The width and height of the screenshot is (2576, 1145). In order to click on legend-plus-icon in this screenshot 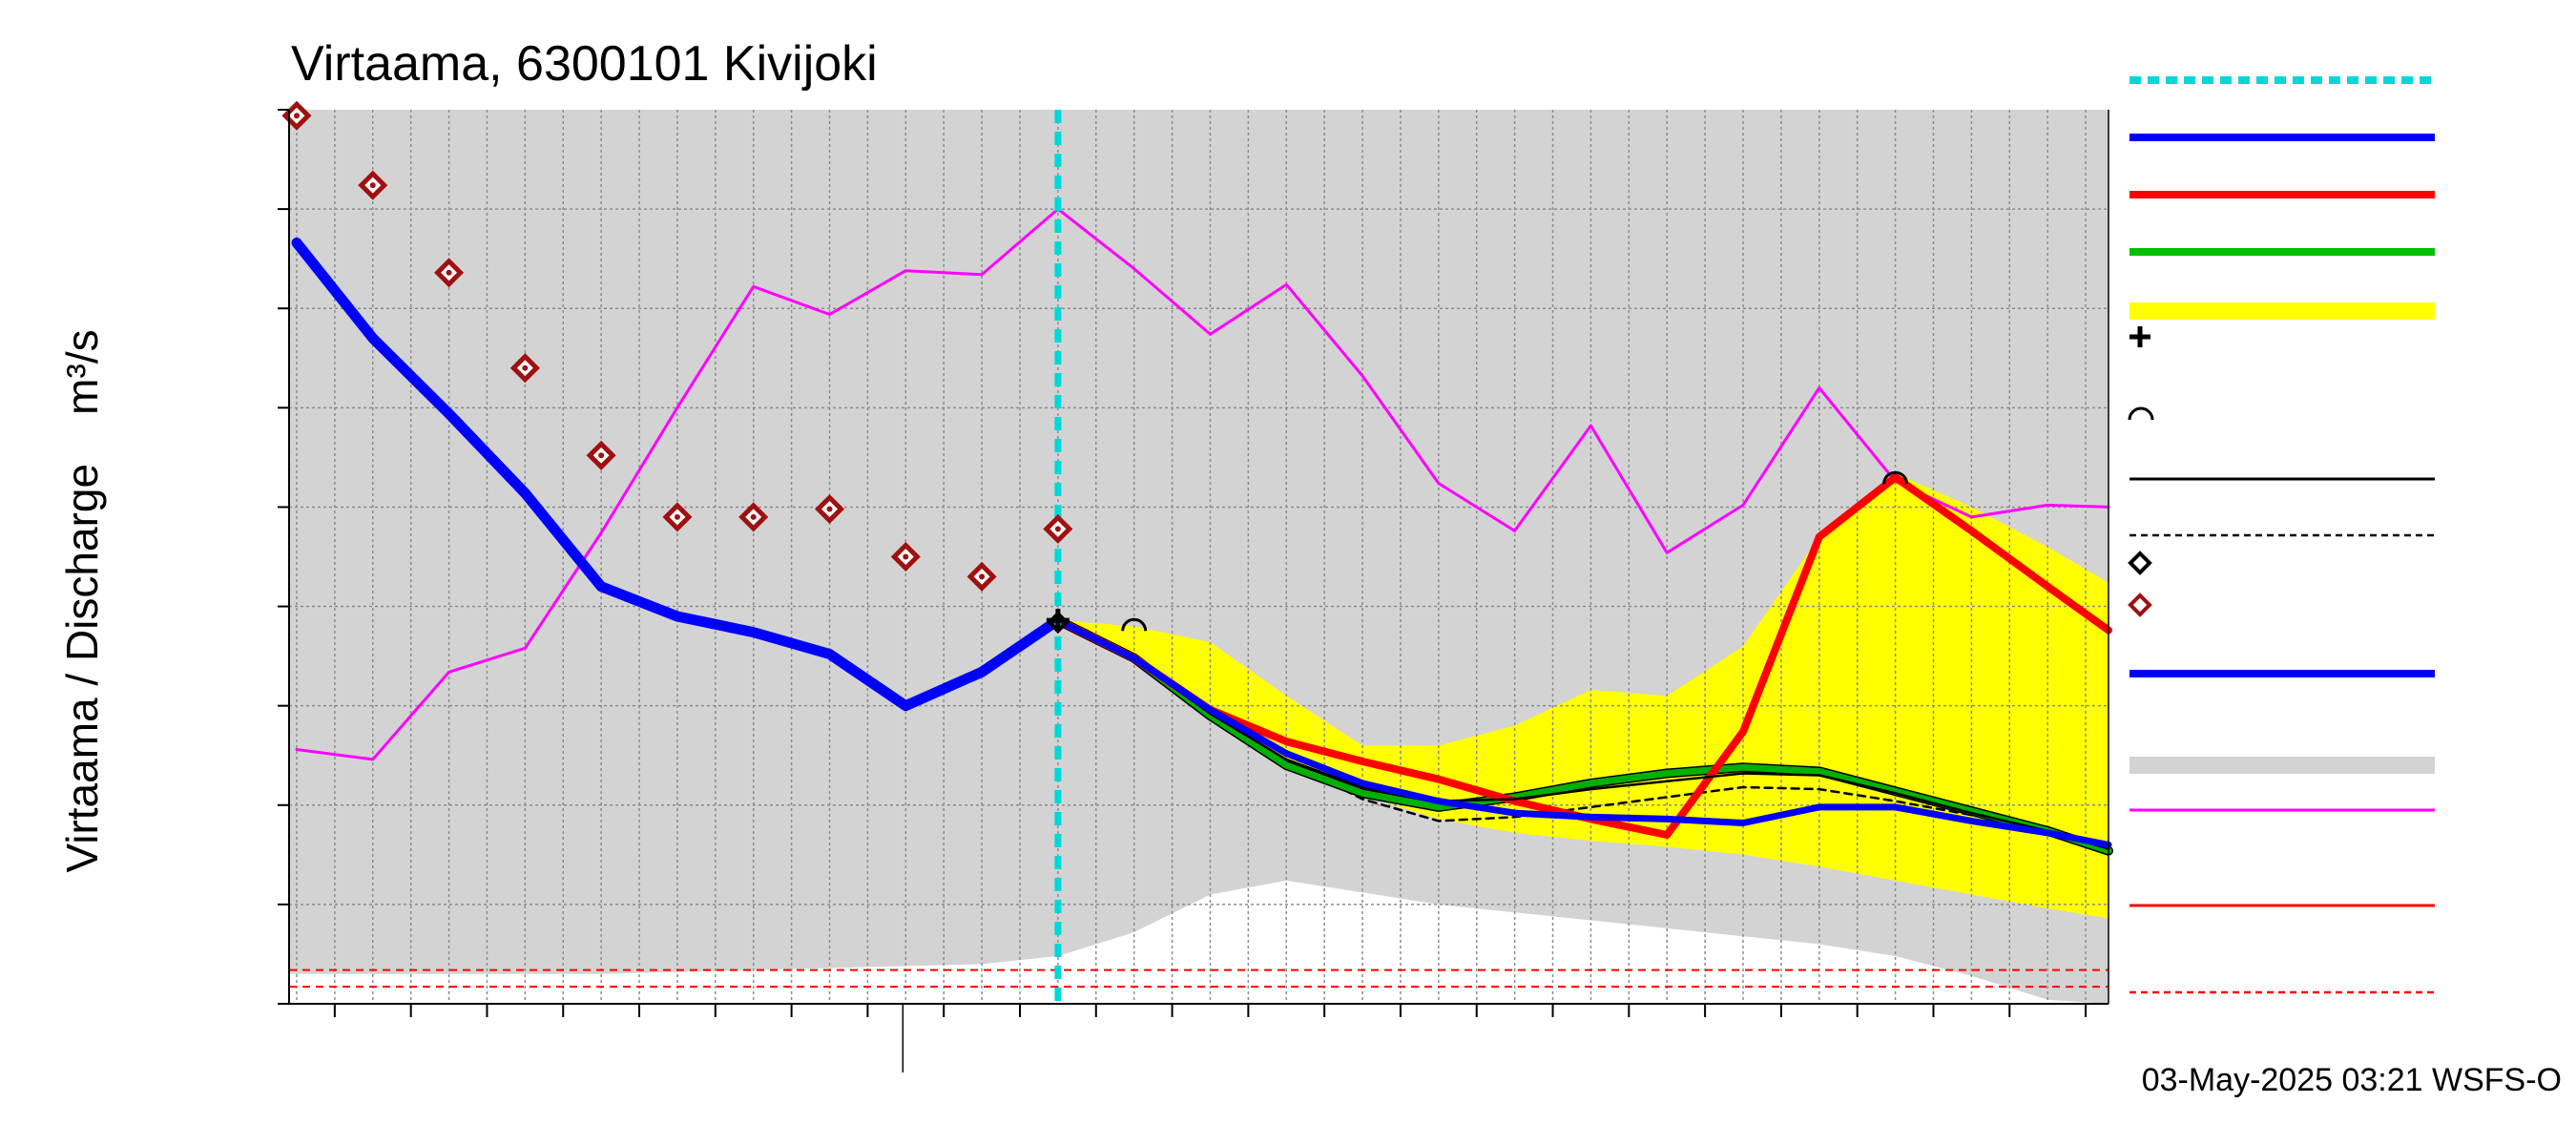, I will do `click(2139, 337)`.